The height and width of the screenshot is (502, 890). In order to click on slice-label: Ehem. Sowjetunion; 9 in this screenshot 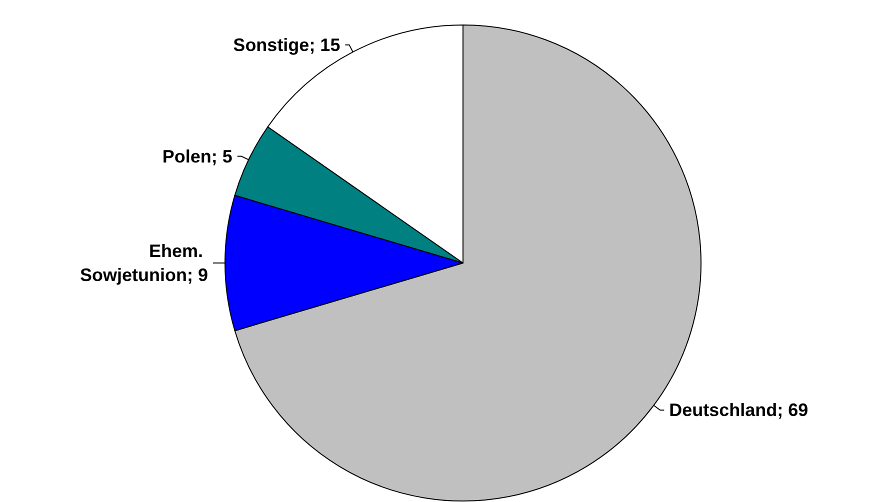, I will do `click(144, 263)`.